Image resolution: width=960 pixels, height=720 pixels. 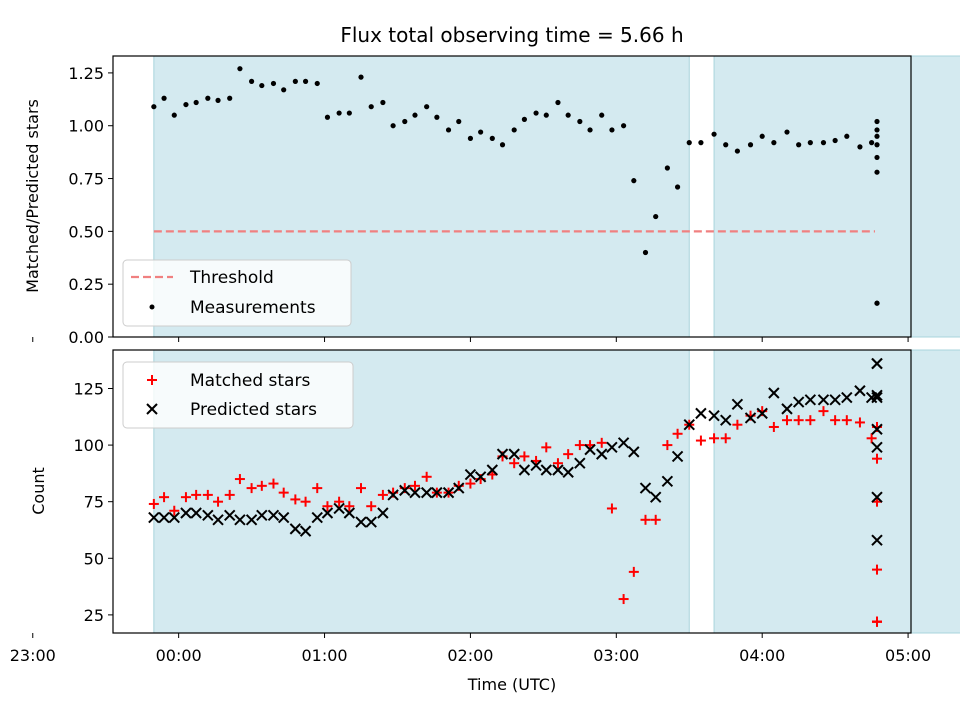 What do you see at coordinates (237, 293) in the screenshot?
I see `top-legend-box` at bounding box center [237, 293].